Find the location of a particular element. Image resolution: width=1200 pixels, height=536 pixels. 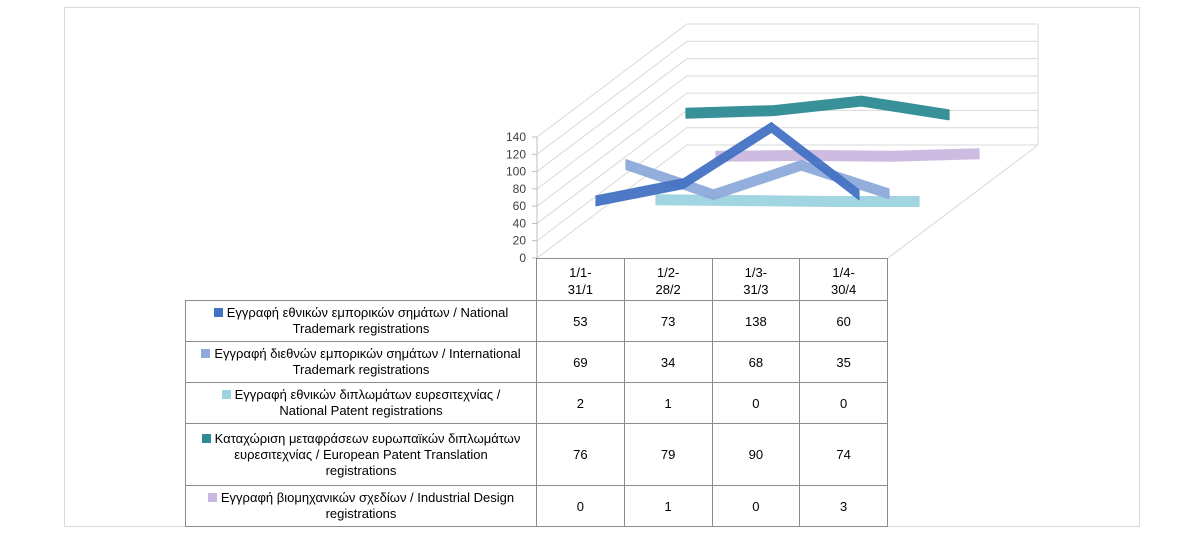

y-tick-label: 120 is located at coordinates (516, 154).